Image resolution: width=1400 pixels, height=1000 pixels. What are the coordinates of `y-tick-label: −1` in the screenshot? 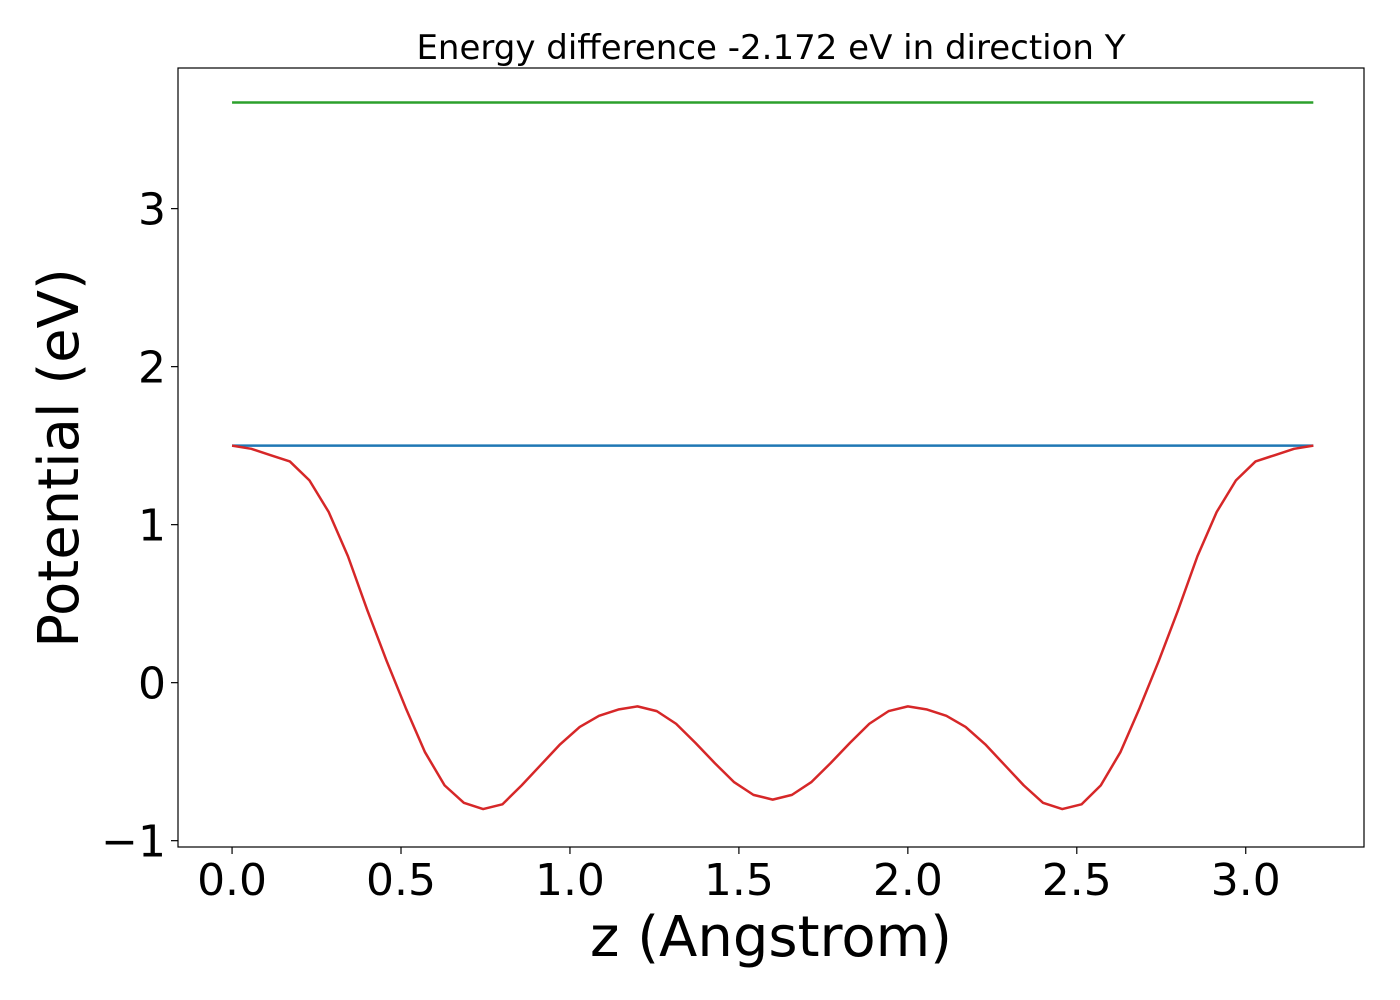 It's located at (133, 842).